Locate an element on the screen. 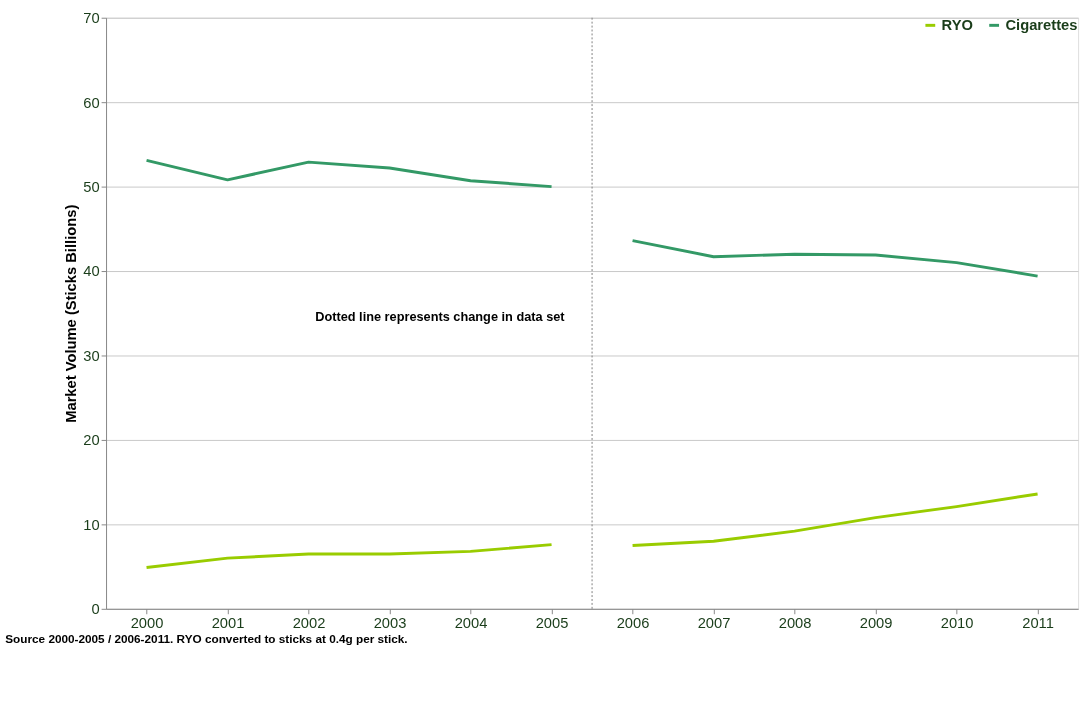 The image size is (1083, 706). x-tick-label: 2005 is located at coordinates (552, 622).